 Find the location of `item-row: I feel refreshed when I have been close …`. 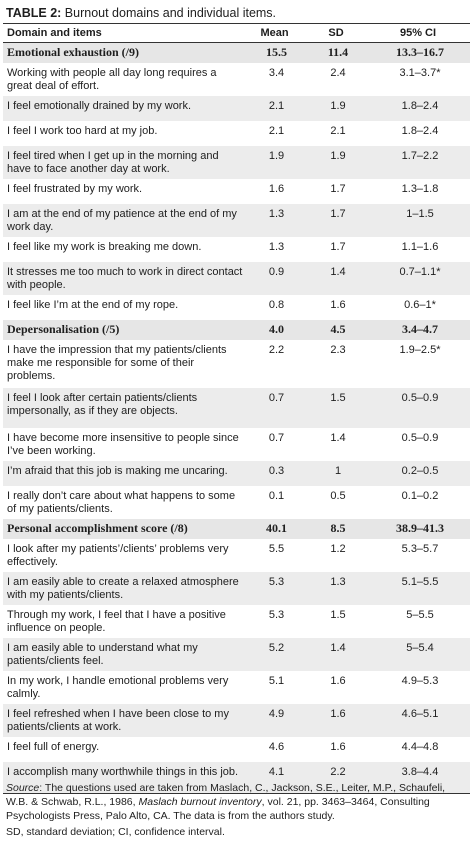

item-row: I feel refreshed when I have been close … is located at coordinates (236, 720).